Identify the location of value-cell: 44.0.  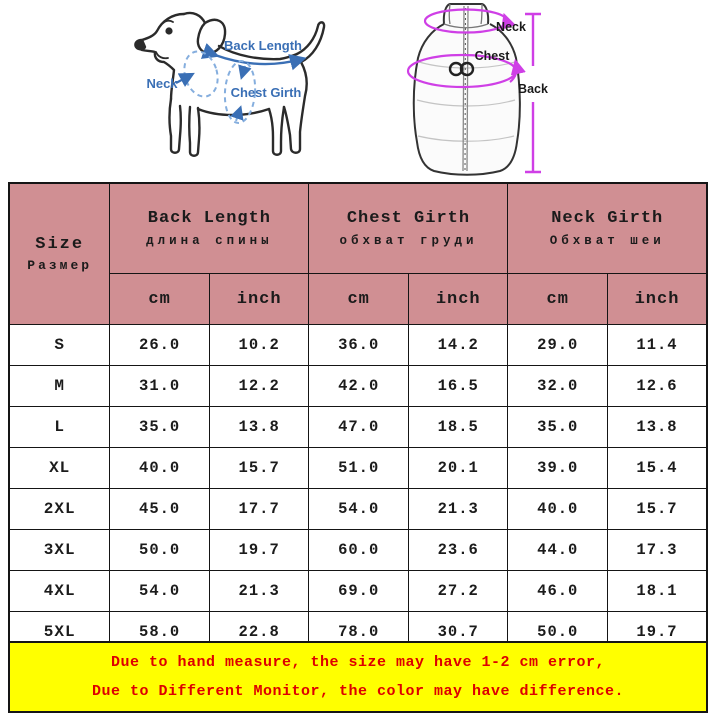
(558, 550).